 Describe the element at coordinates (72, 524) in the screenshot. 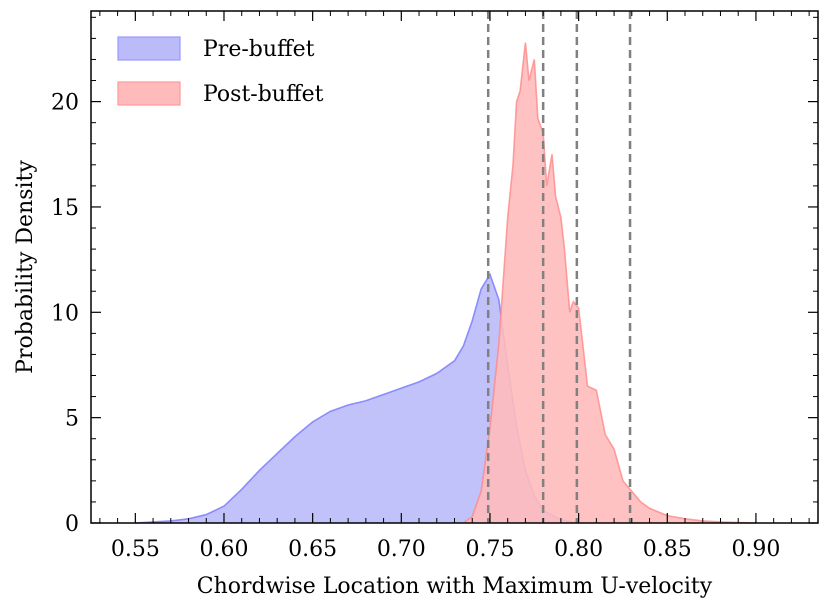

I see `y-tick-label: 0` at that location.